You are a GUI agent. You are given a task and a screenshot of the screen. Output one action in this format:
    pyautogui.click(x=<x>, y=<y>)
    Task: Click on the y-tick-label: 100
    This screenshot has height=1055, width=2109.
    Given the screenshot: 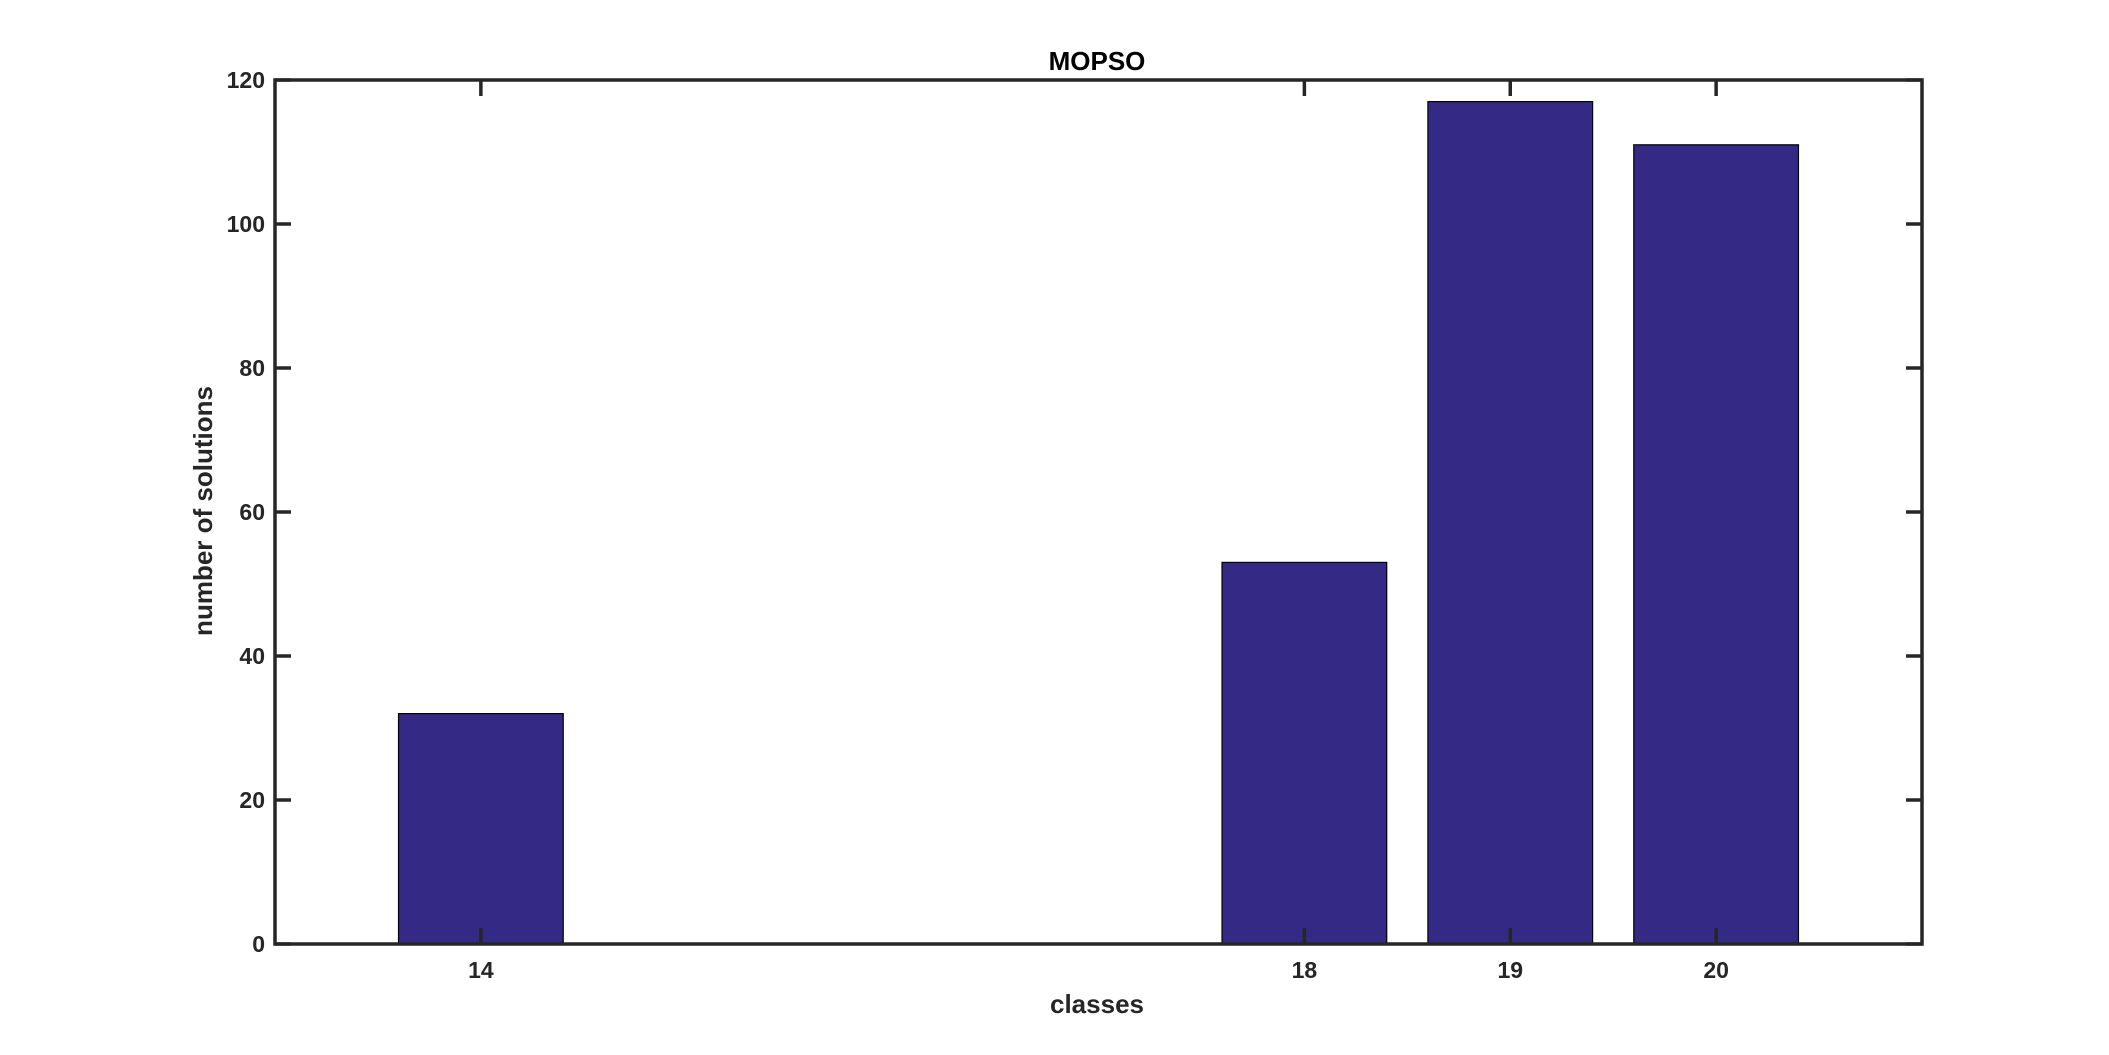 What is the action you would take?
    pyautogui.click(x=246, y=224)
    